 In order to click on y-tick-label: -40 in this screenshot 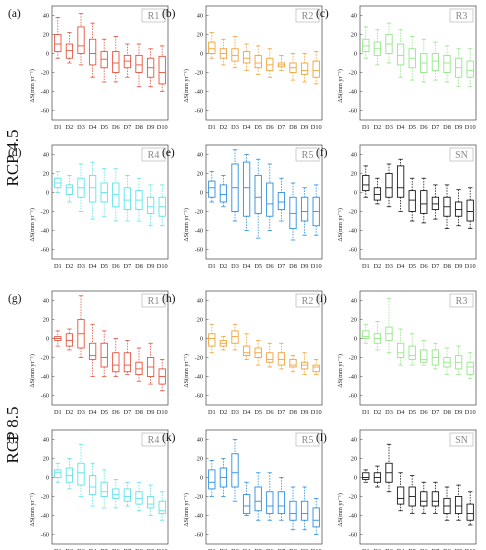, I will do `click(45, 92)`.